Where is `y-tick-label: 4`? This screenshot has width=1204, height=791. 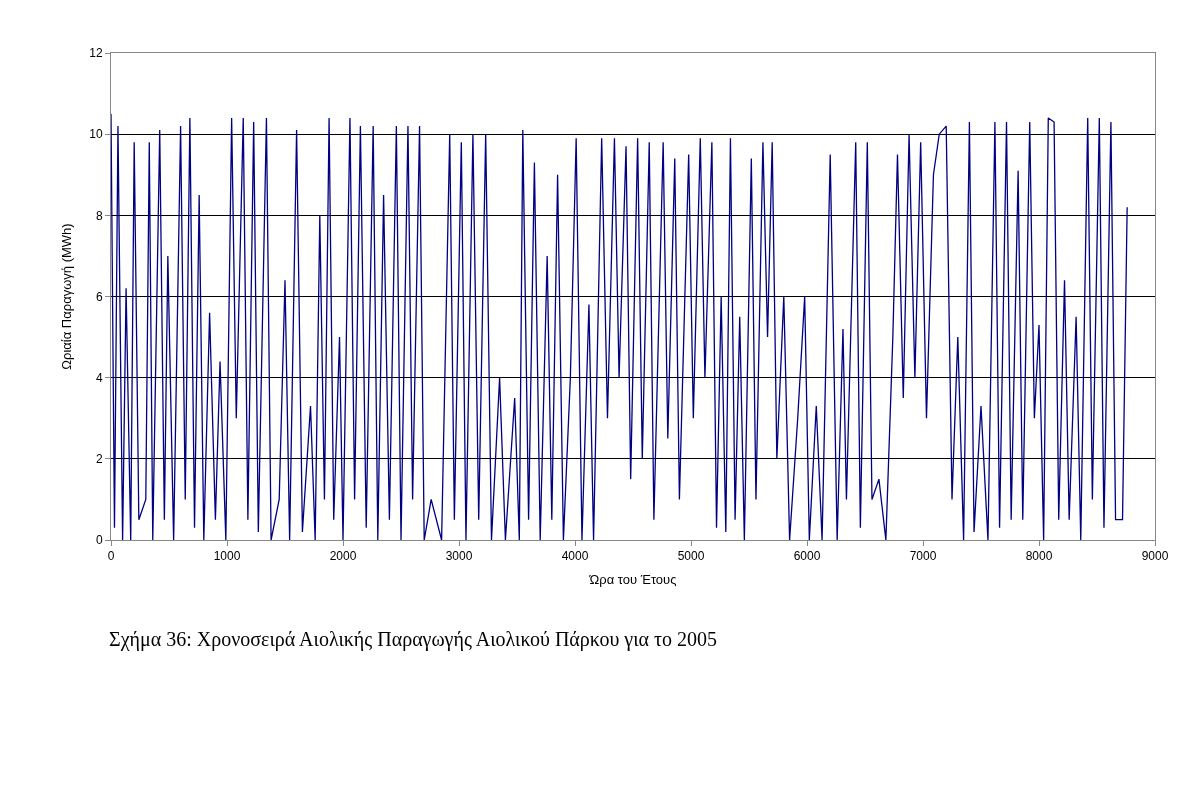 y-tick-label: 4 is located at coordinates (99, 377).